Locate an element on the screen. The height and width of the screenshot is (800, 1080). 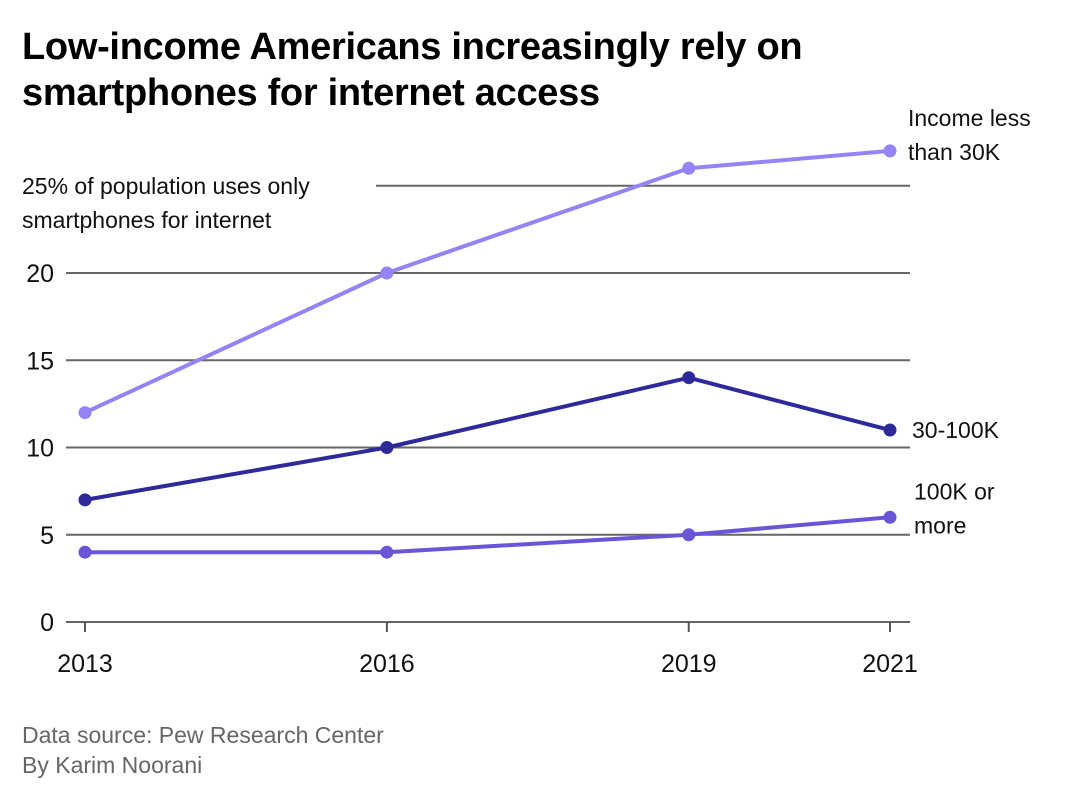
y-tick-label: 5 is located at coordinates (47, 536).